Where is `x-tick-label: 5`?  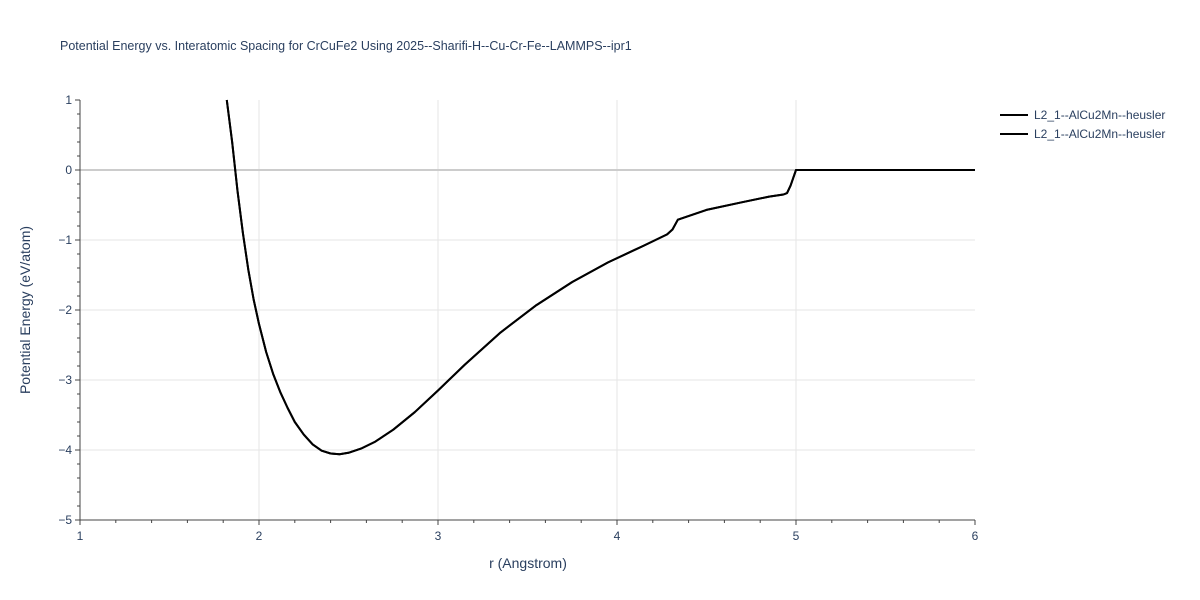 x-tick-label: 5 is located at coordinates (796, 536).